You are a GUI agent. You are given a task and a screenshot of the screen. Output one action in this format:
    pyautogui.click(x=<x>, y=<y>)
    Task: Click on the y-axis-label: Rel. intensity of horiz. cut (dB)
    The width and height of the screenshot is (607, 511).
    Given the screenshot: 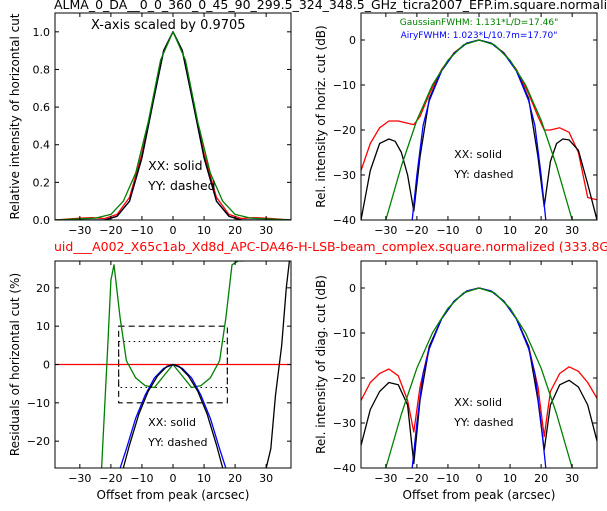 What is the action you would take?
    pyautogui.click(x=321, y=116)
    